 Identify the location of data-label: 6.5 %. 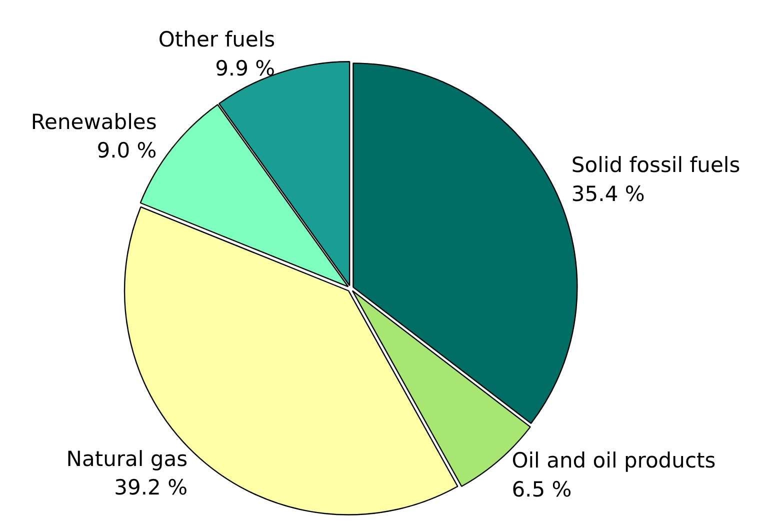
(542, 489).